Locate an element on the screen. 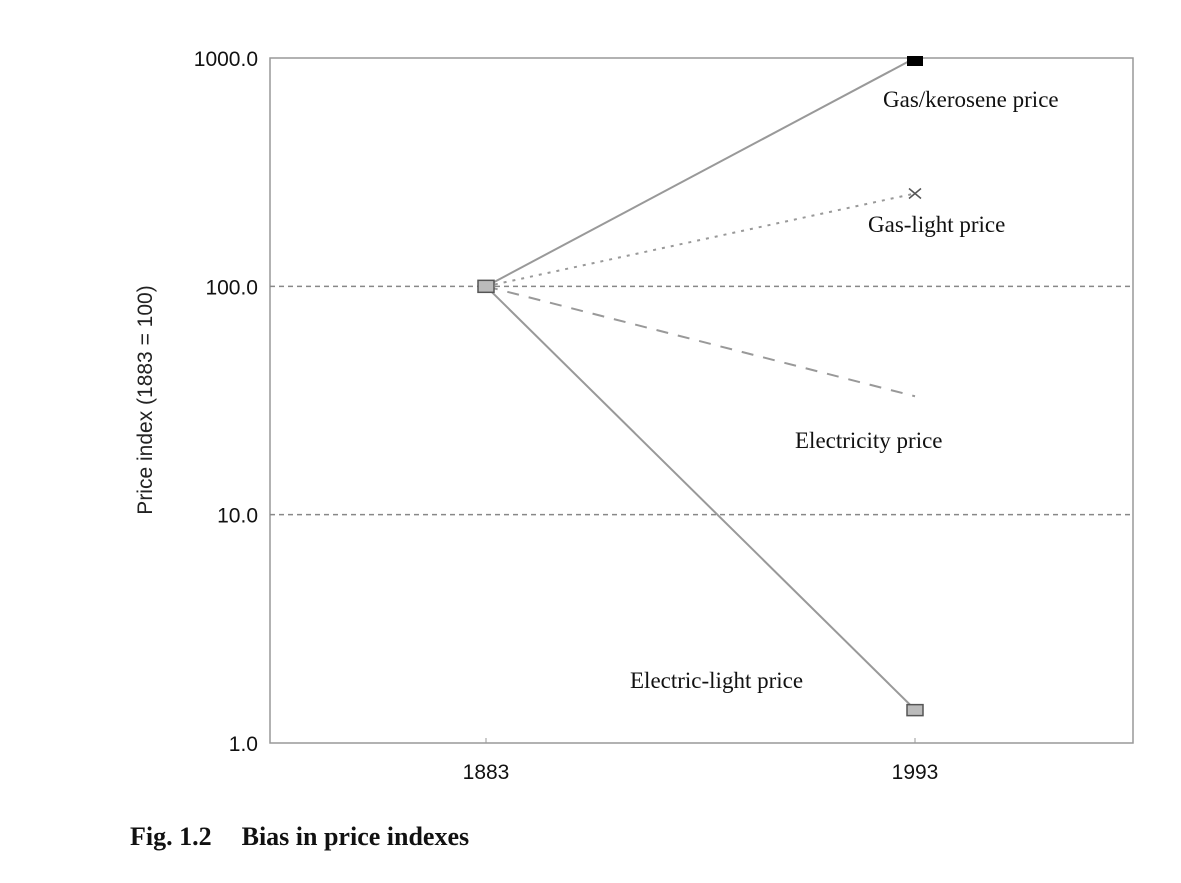 This screenshot has height=883, width=1181. y-tick-label: 100.0 is located at coordinates (231, 287).